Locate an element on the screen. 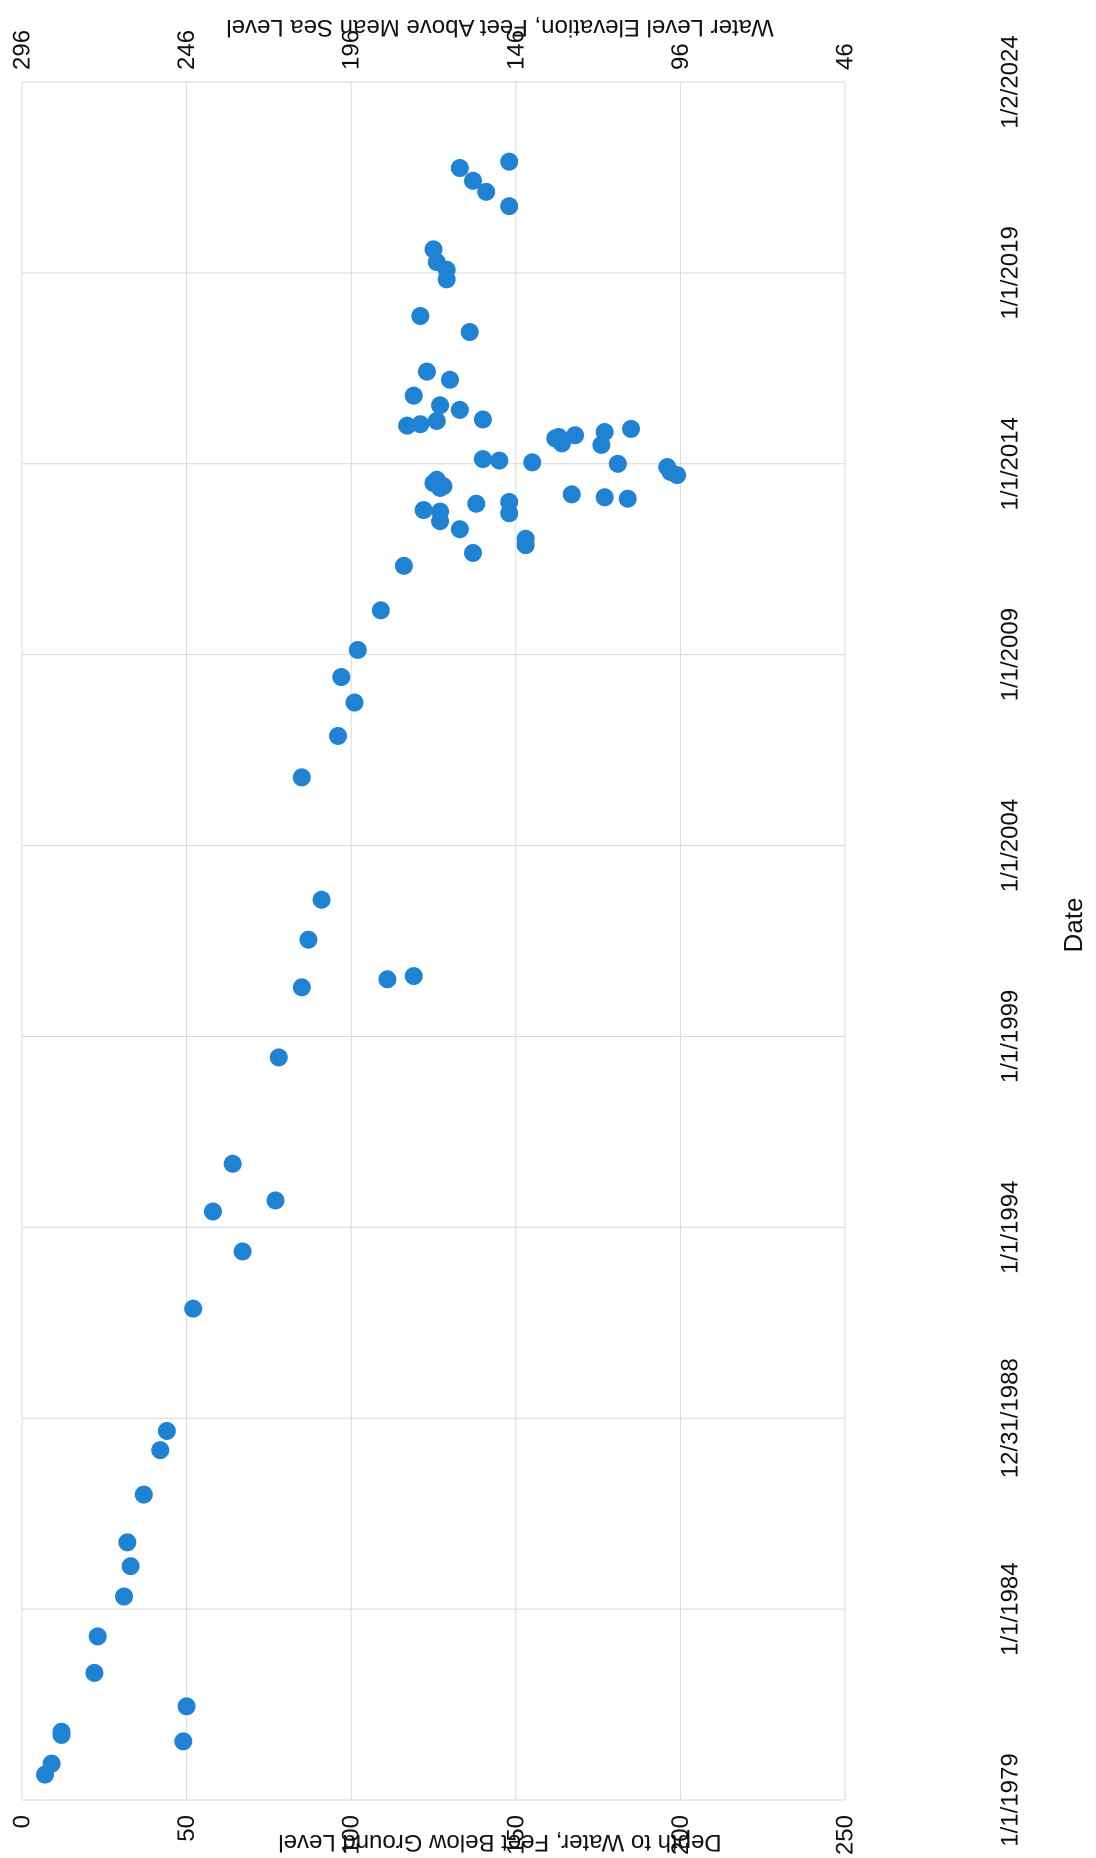 The width and height of the screenshot is (1096, 1858). depth-tick-label: 150 is located at coordinates (515, 1835).